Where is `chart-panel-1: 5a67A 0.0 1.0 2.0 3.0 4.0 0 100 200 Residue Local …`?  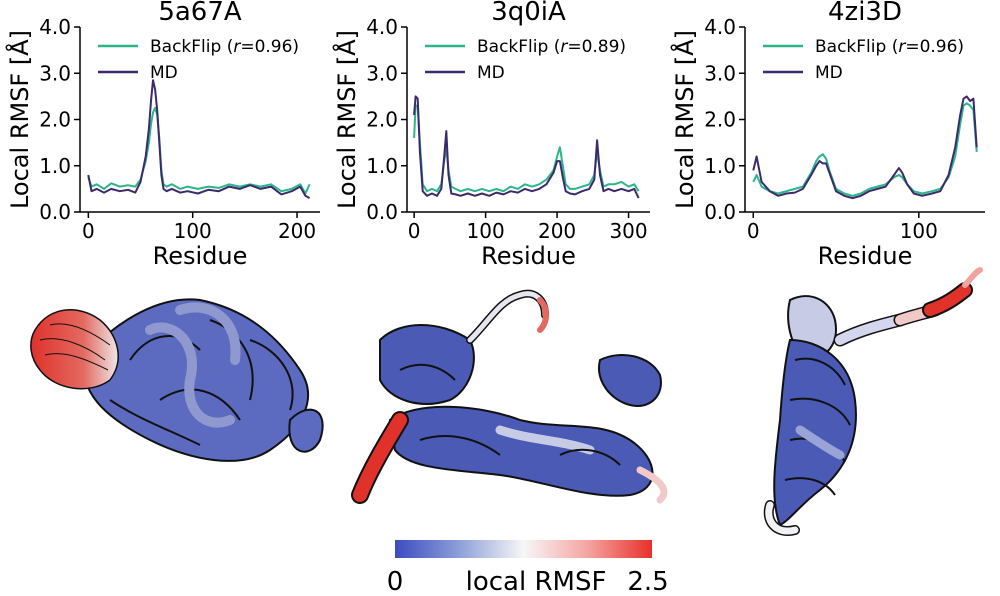 chart-panel-1: 5a67A 0.0 1.0 2.0 3.0 4.0 0 100 200 Residue Local … is located at coordinates (162, 135).